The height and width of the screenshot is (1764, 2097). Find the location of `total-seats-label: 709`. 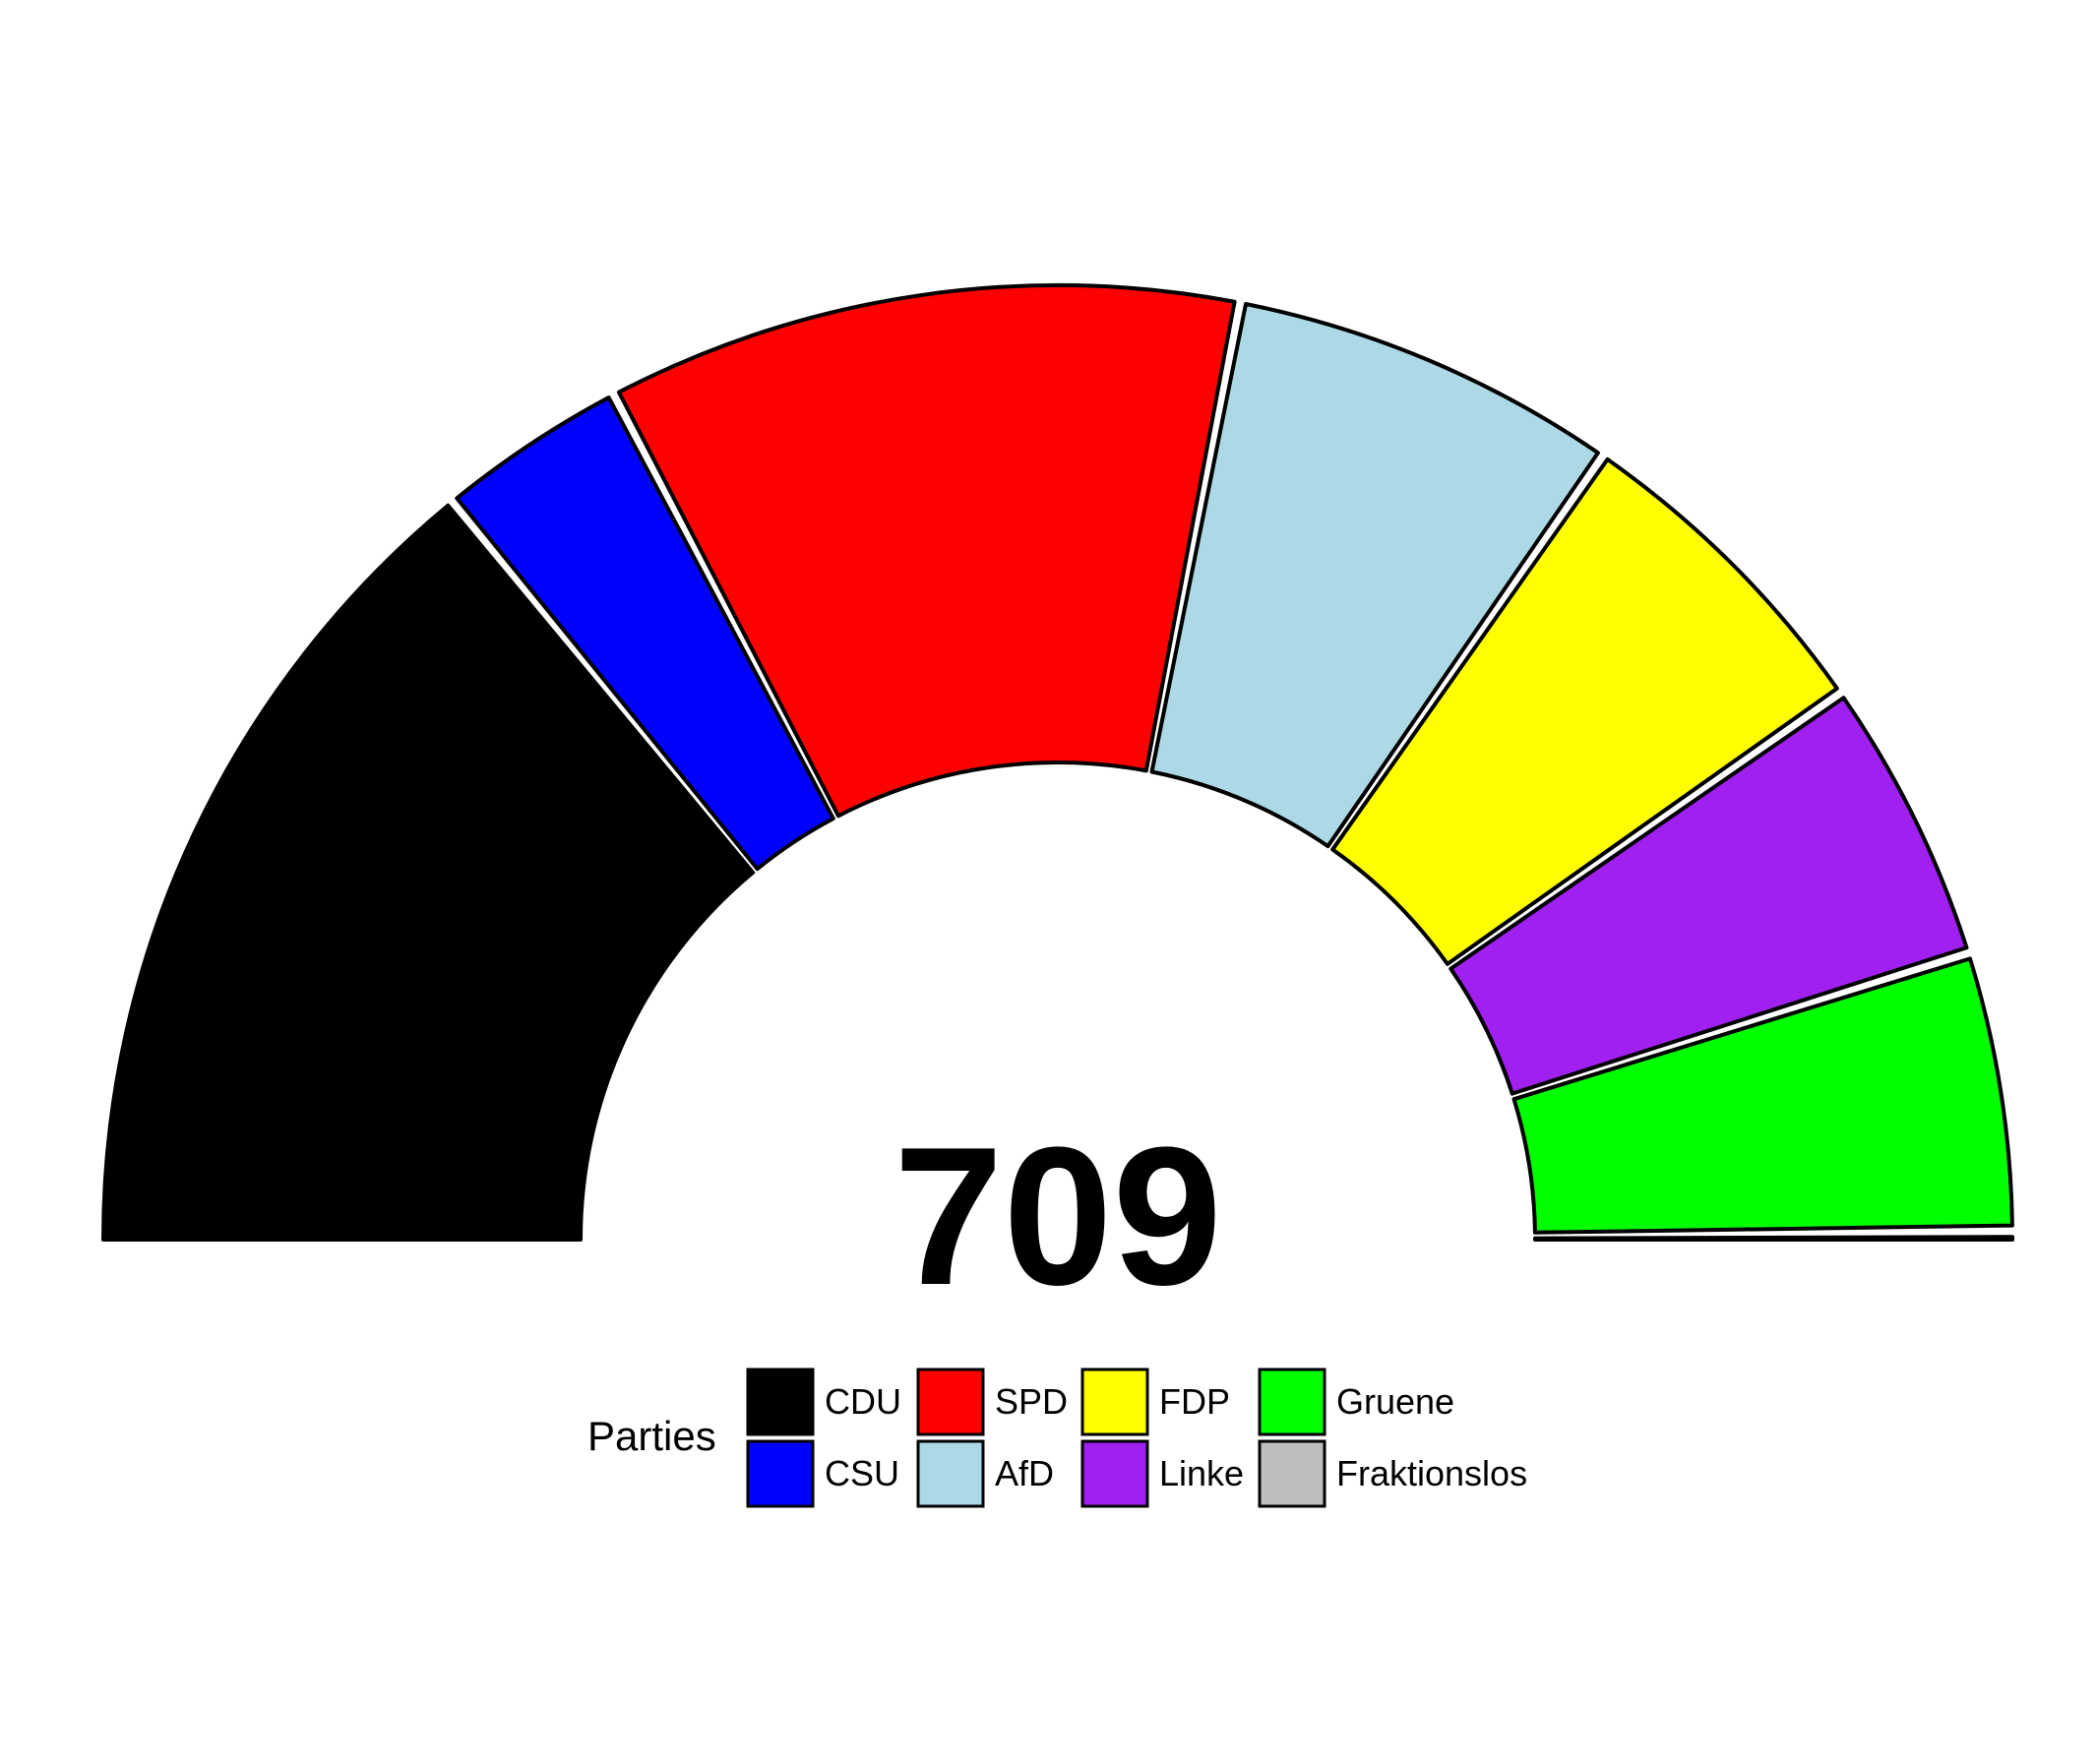

total-seats-label: 709 is located at coordinates (1058, 1217).